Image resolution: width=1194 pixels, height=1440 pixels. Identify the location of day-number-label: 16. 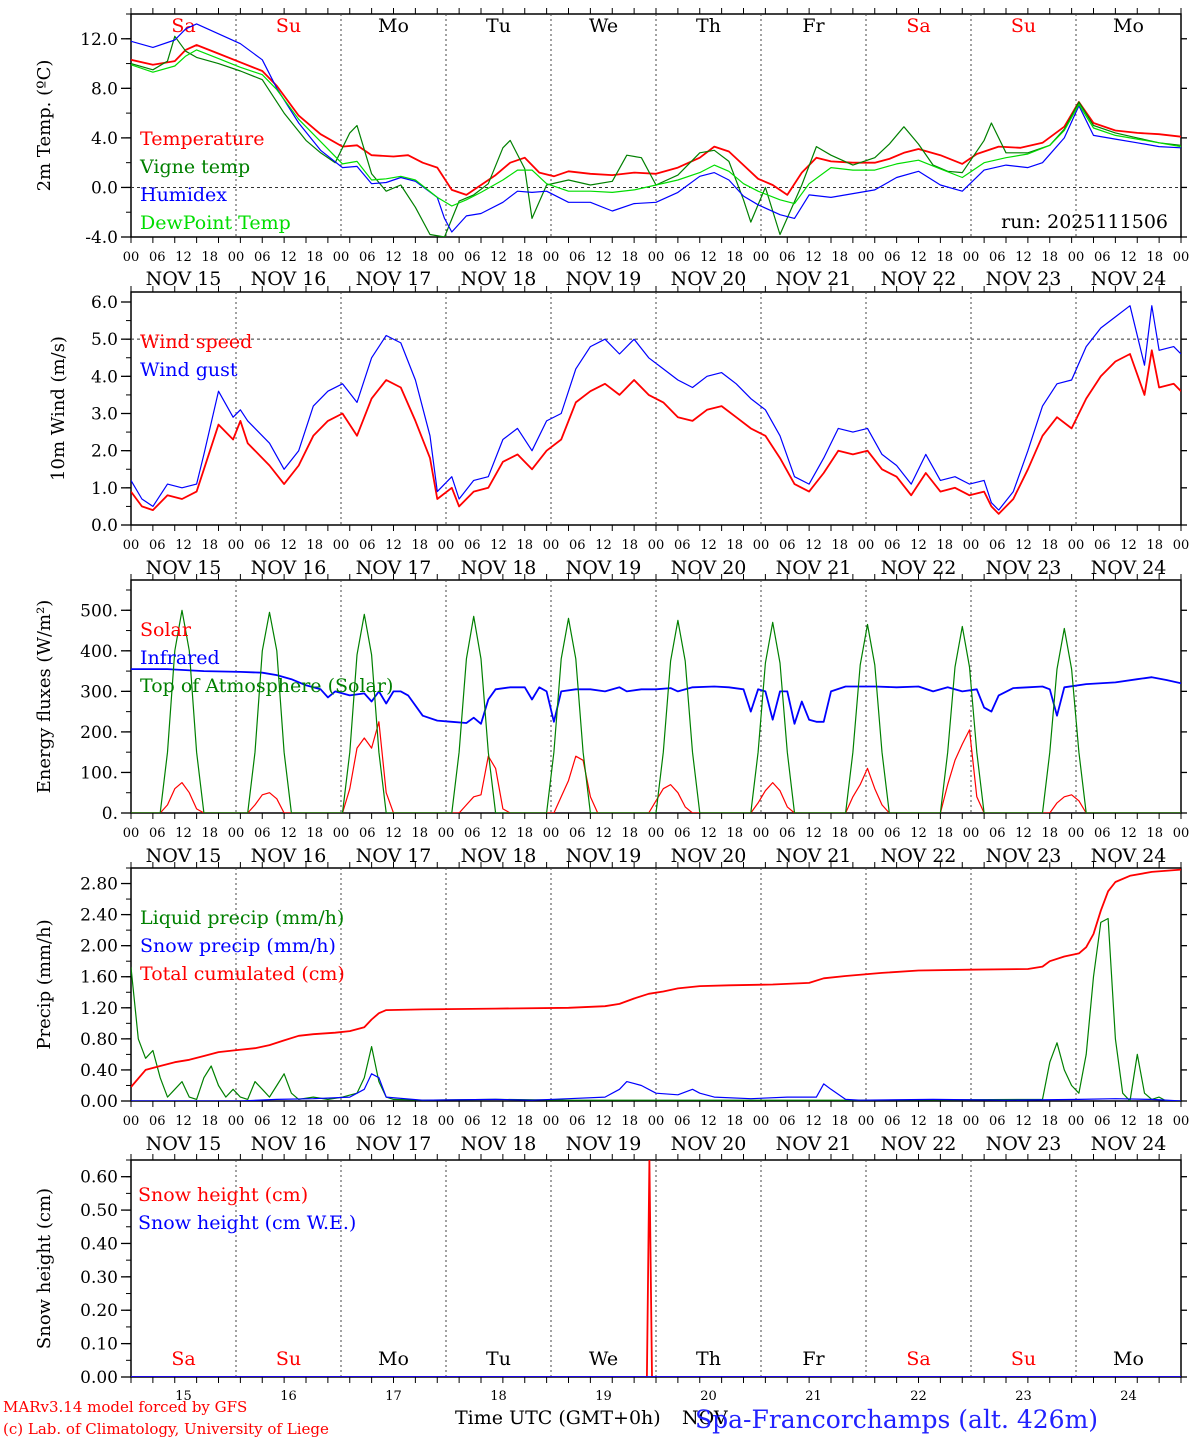
(288, 1396).